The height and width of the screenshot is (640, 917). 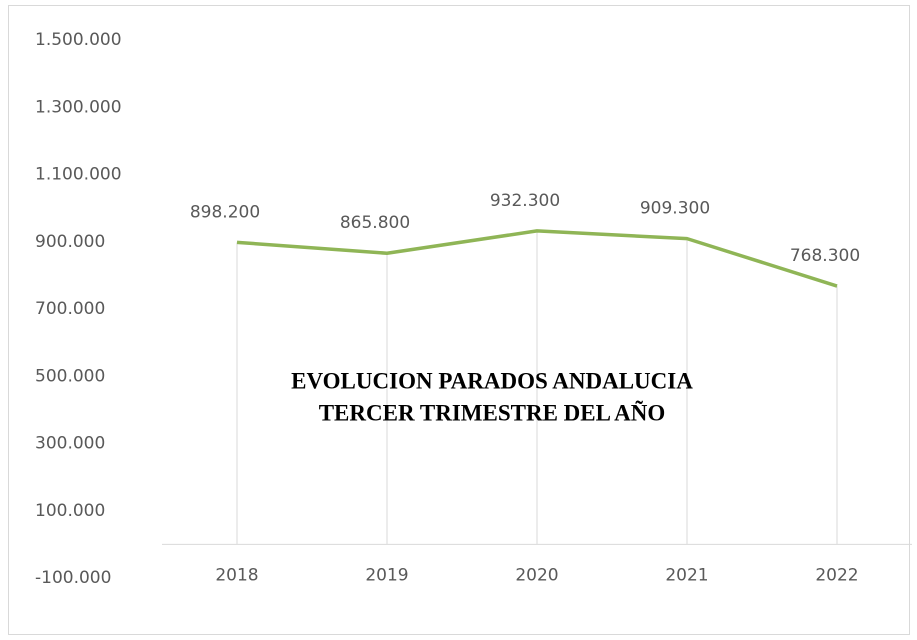 What do you see at coordinates (73, 578) in the screenshot?
I see `y-tick-label: -100.000` at bounding box center [73, 578].